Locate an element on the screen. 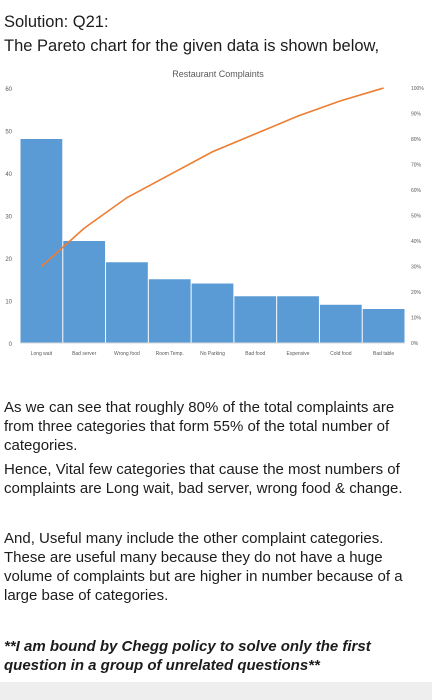  x-tick-label: Bad table is located at coordinates (383, 354).